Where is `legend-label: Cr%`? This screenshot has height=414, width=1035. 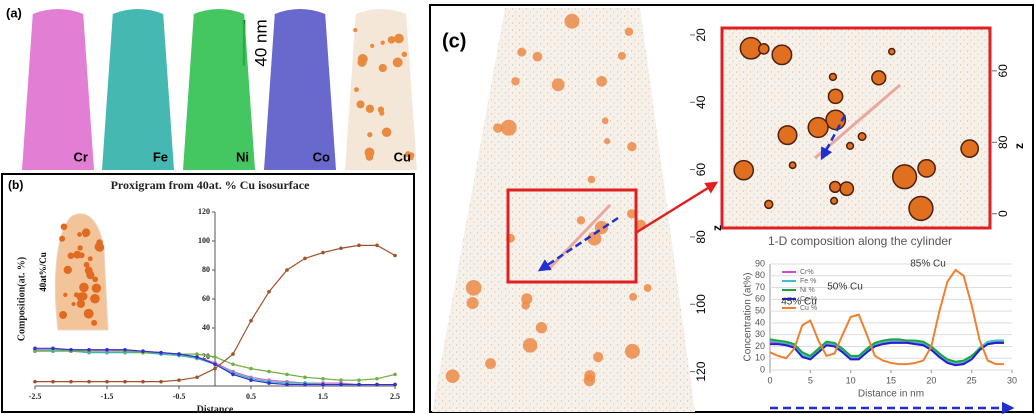
legend-label: Cr% is located at coordinates (807, 272).